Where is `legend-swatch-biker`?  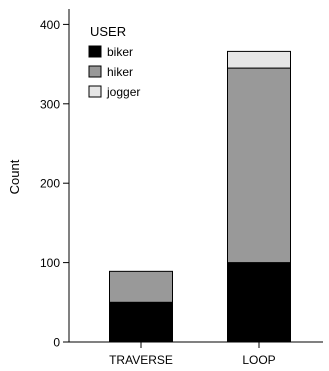 legend-swatch-biker is located at coordinates (95, 51).